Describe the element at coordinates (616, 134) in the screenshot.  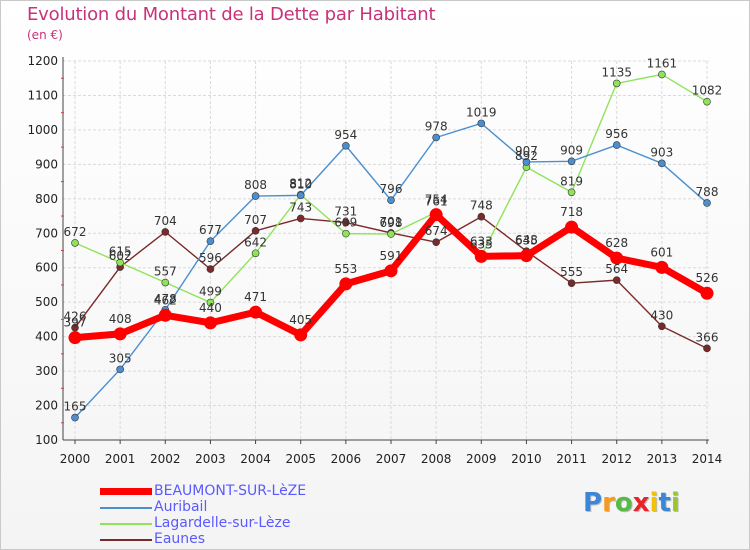
I see `data-label: 956` at that location.